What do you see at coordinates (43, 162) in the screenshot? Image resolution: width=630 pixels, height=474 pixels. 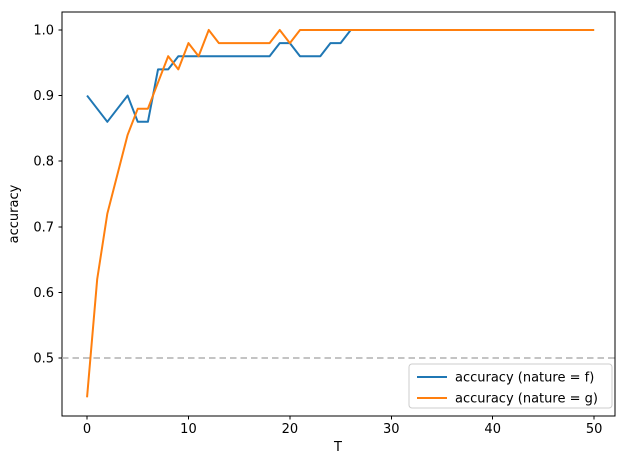 I see `y-tick-label: 0.8` at bounding box center [43, 162].